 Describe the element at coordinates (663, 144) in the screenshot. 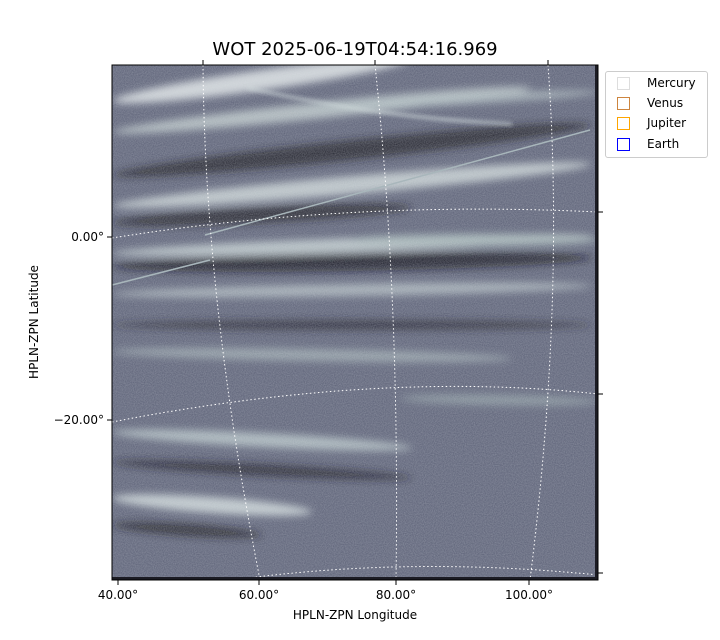

I see `legend-label: Earth` at that location.